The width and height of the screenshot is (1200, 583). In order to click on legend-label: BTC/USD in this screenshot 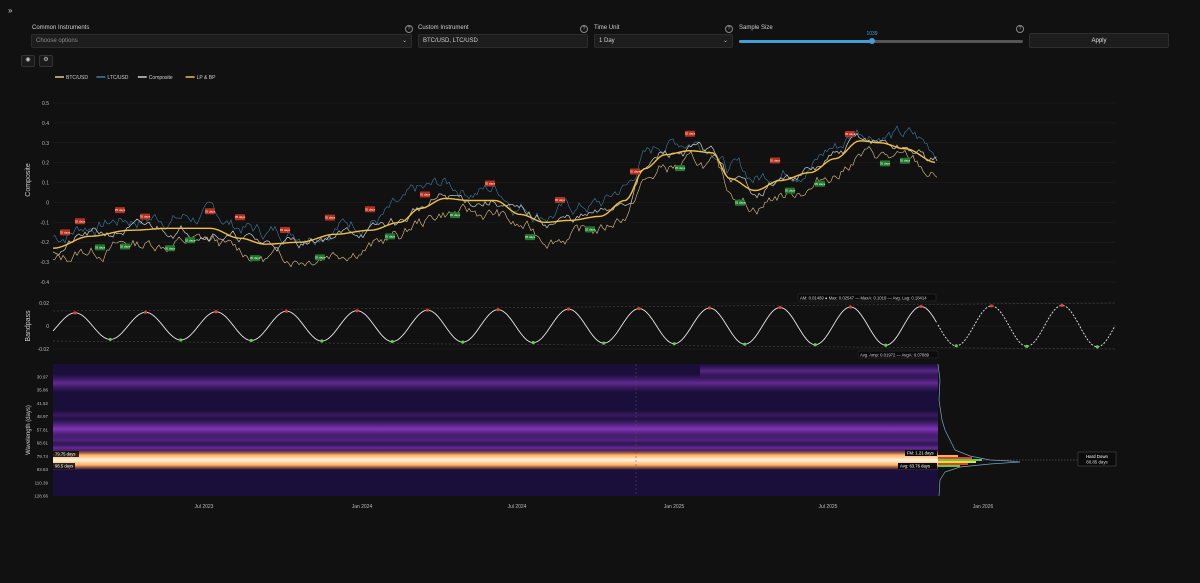, I will do `click(77, 78)`.